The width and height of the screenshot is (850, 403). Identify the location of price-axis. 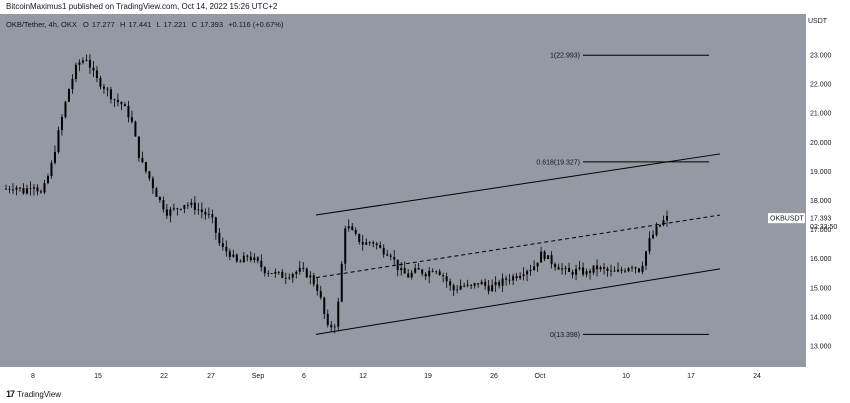
(828, 190).